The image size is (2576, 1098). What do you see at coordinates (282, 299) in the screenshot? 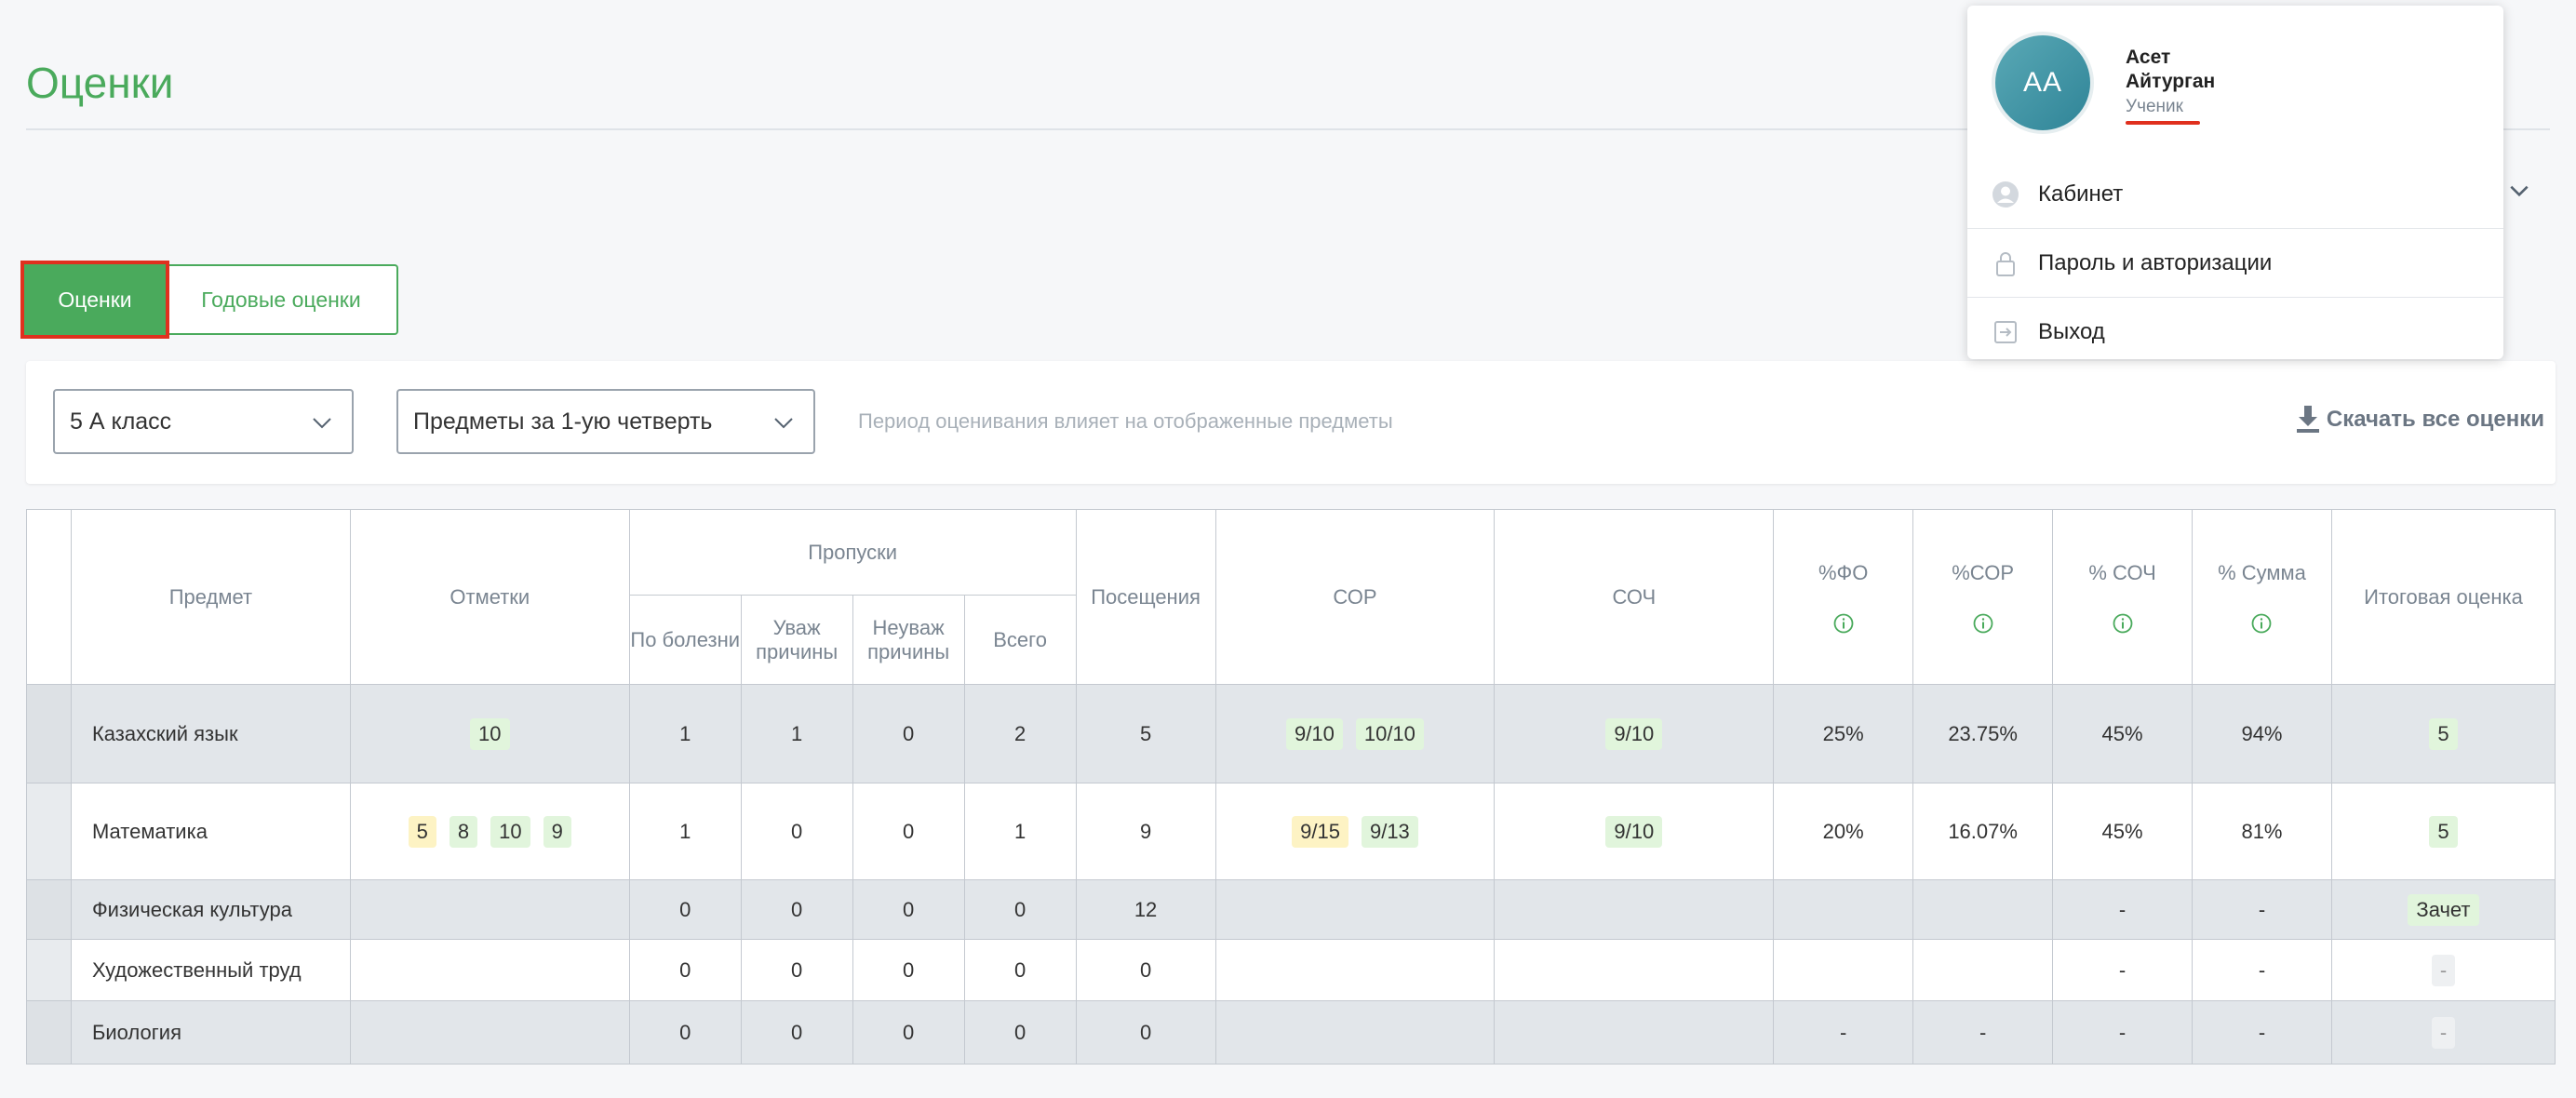
I see `tab-annual-grades: Годовые оценки` at bounding box center [282, 299].